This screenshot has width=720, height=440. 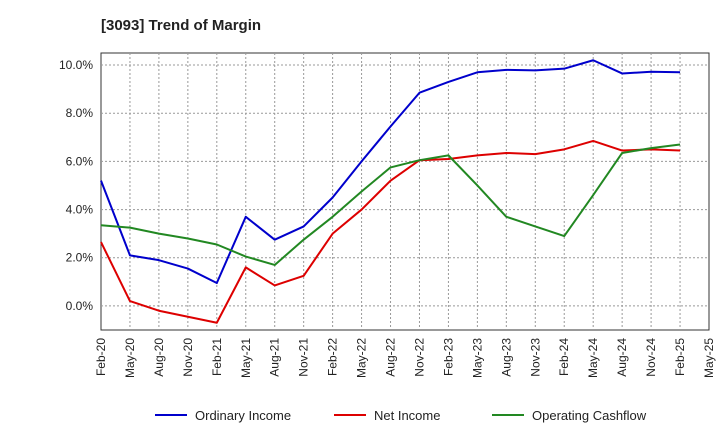 I want to click on legend-label-ordinary-income: Ordinary Income, so click(x=243, y=415).